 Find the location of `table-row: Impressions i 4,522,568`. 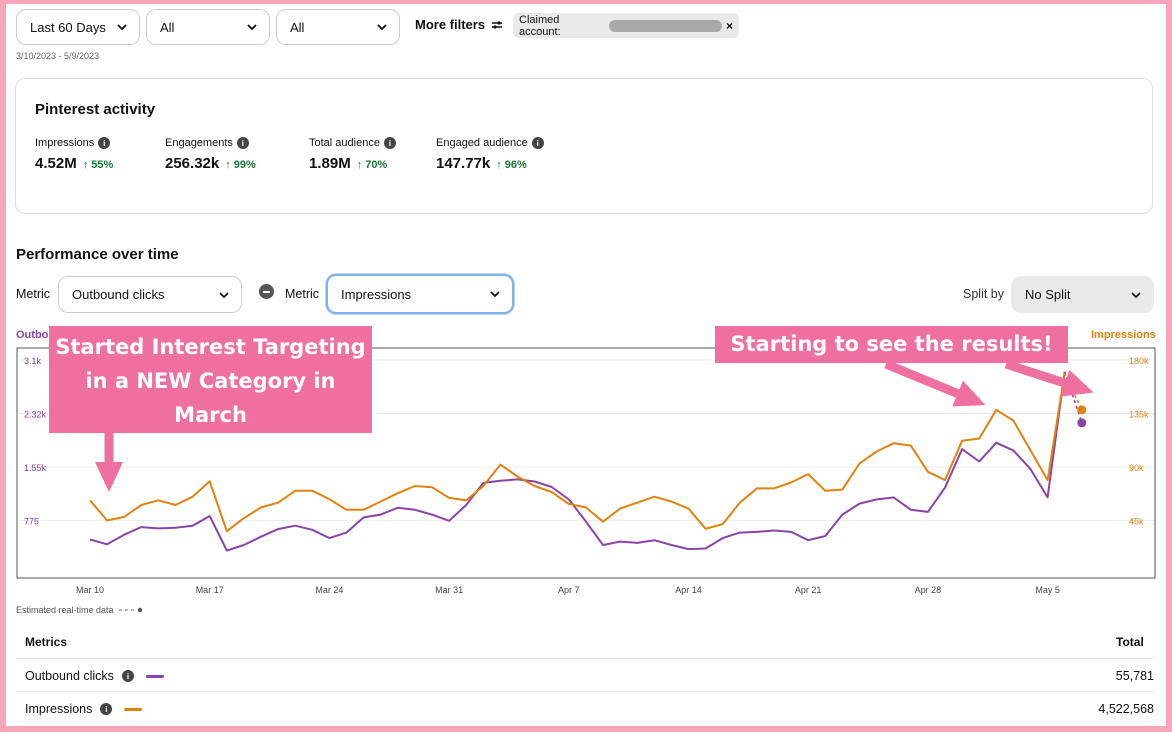

table-row: Impressions i 4,522,568 is located at coordinates (585, 707).